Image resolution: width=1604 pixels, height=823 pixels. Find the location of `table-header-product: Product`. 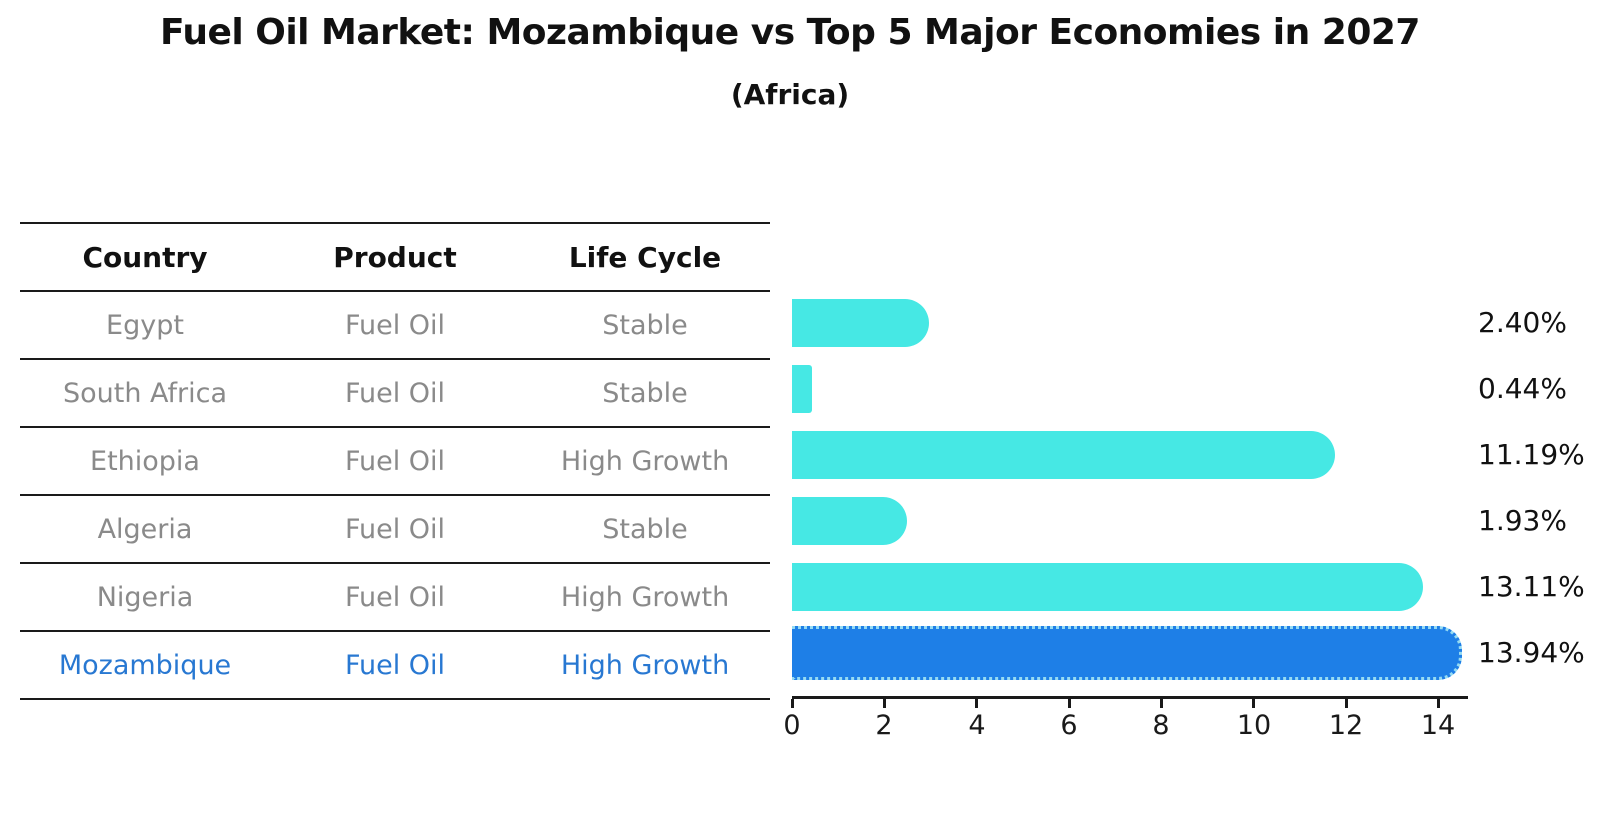

table-header-product: Product is located at coordinates (395, 257).